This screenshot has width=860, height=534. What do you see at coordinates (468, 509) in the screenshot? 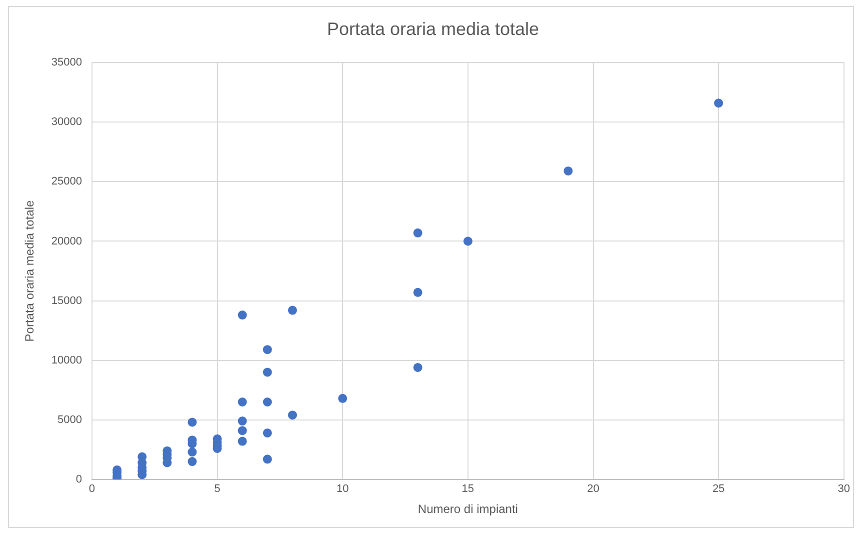
I see `x-axis-title: Numero di impianti` at bounding box center [468, 509].